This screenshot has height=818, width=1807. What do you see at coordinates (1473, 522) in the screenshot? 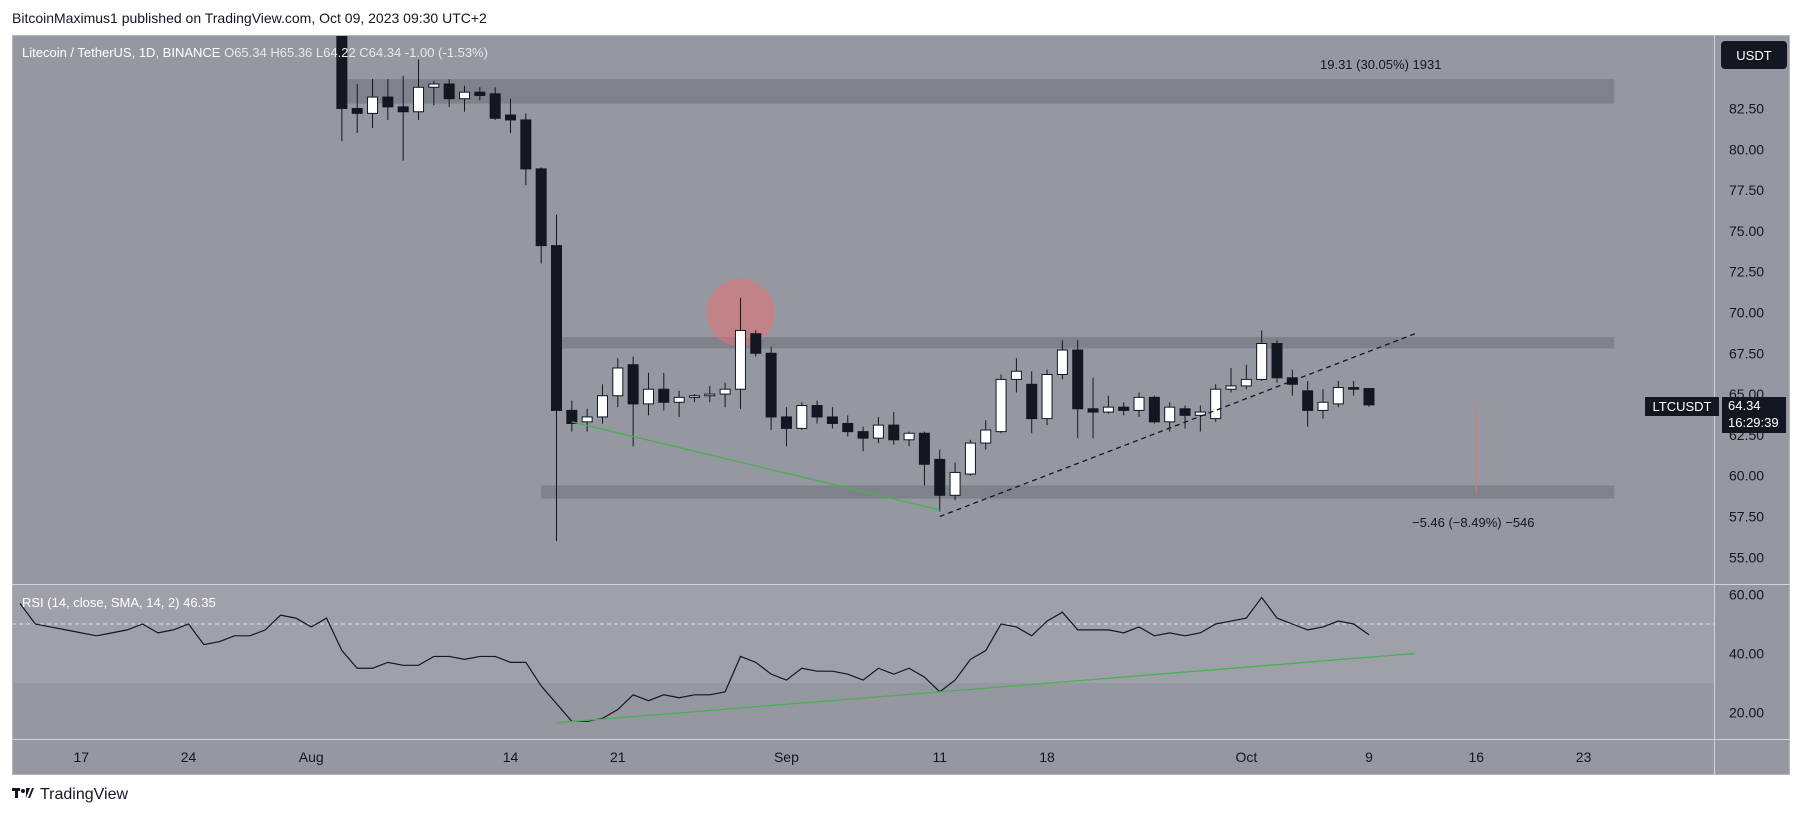
I see `measure-down-label: −5.46 (−8.49%) −546` at bounding box center [1473, 522].